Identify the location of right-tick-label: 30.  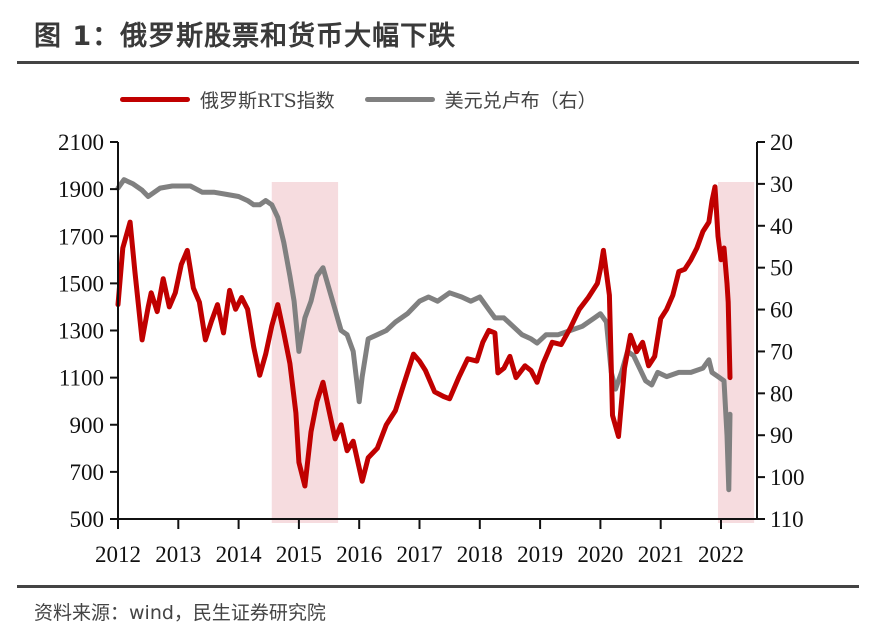
(781, 184).